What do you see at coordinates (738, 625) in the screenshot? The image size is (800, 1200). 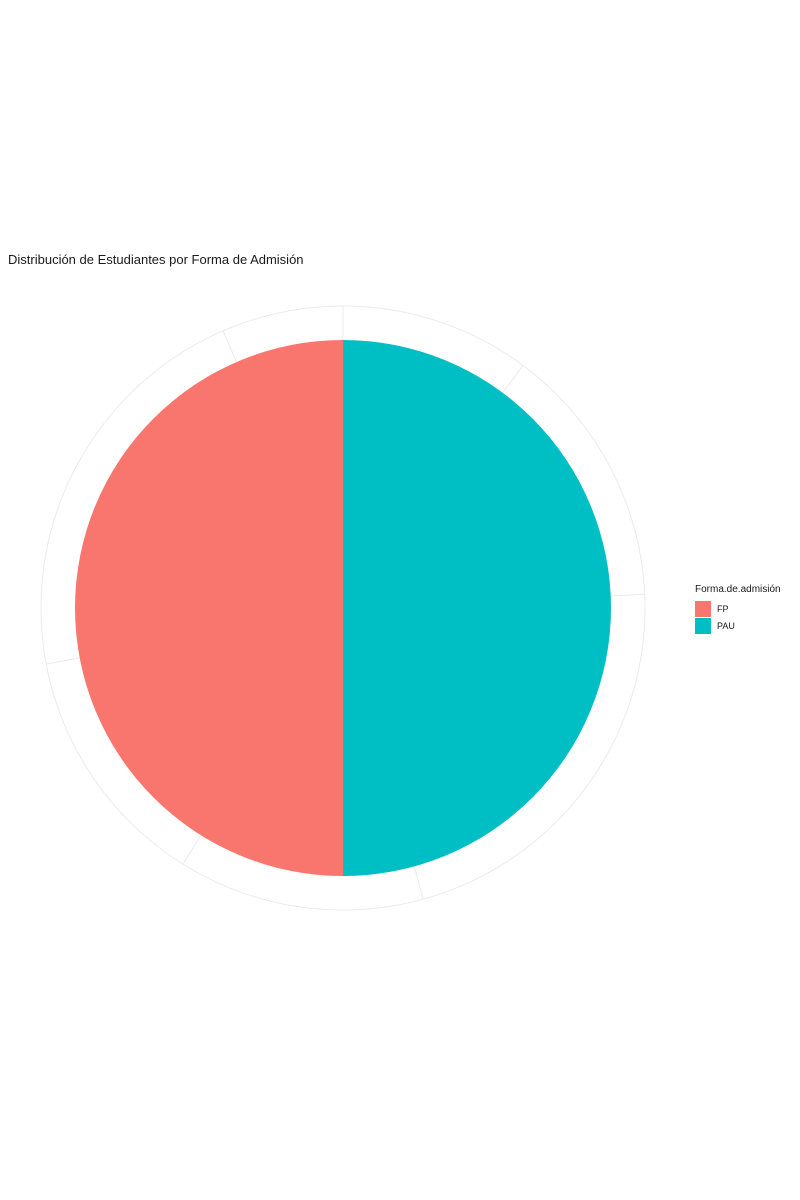 I see `legend-item-pau: PAU` at bounding box center [738, 625].